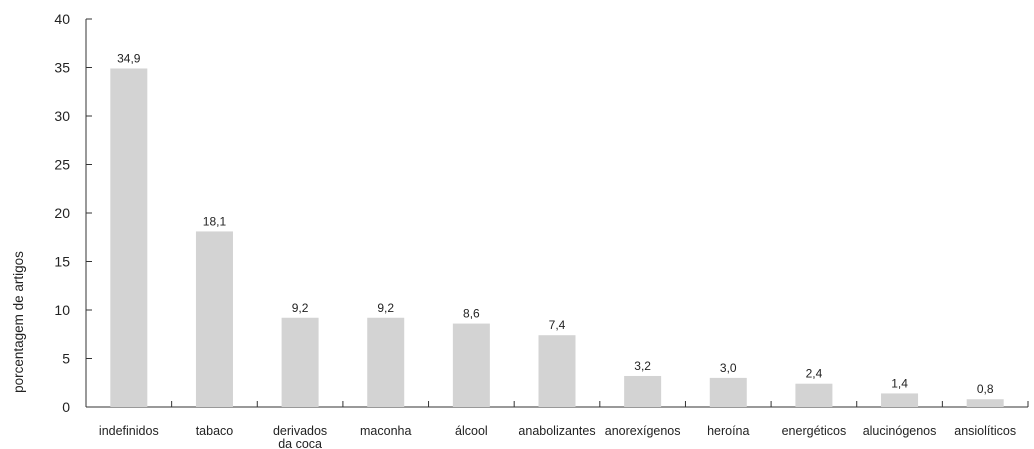  I want to click on x-tick-label: heroína, so click(728, 431).